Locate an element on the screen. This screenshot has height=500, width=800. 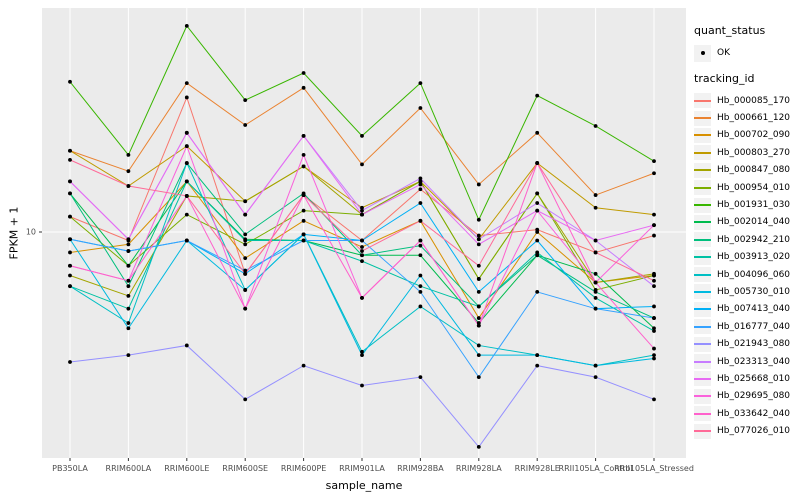
legend-entry-Hb_023313_040: Hb_023313_040 is located at coordinates (747, 361).